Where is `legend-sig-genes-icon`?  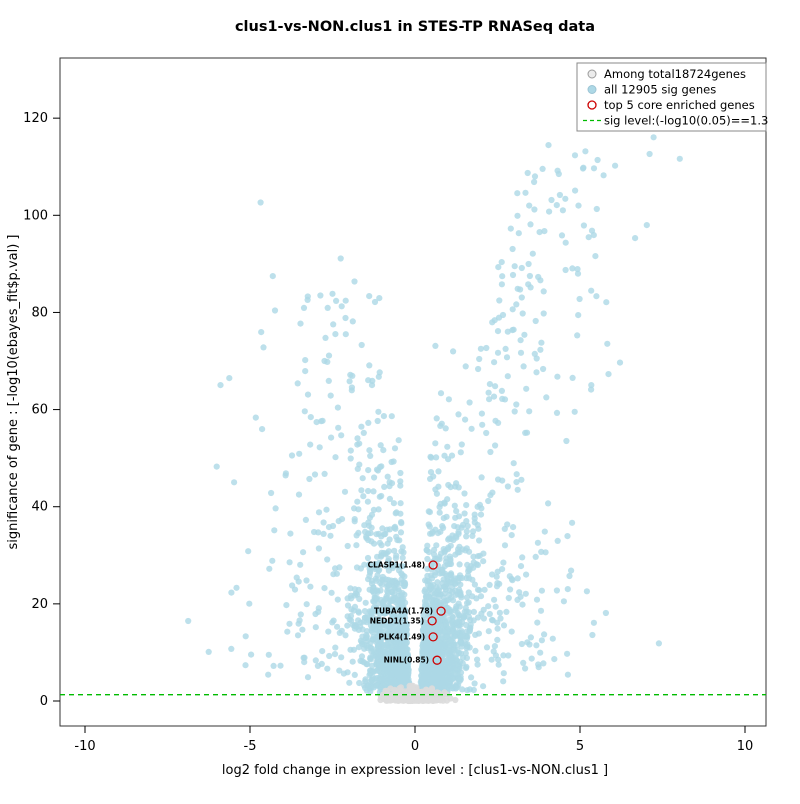 legend-sig-genes-icon is located at coordinates (592, 89).